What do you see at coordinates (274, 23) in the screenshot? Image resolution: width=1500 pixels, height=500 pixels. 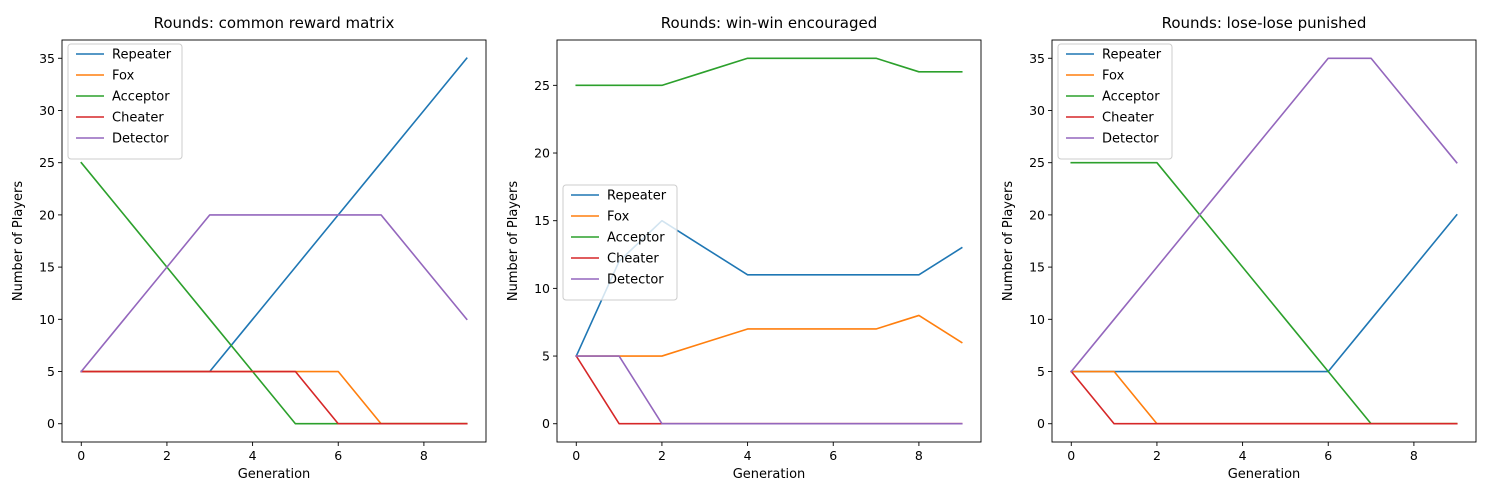 I see `chart-title: Rounds: common reward matrix` at bounding box center [274, 23].